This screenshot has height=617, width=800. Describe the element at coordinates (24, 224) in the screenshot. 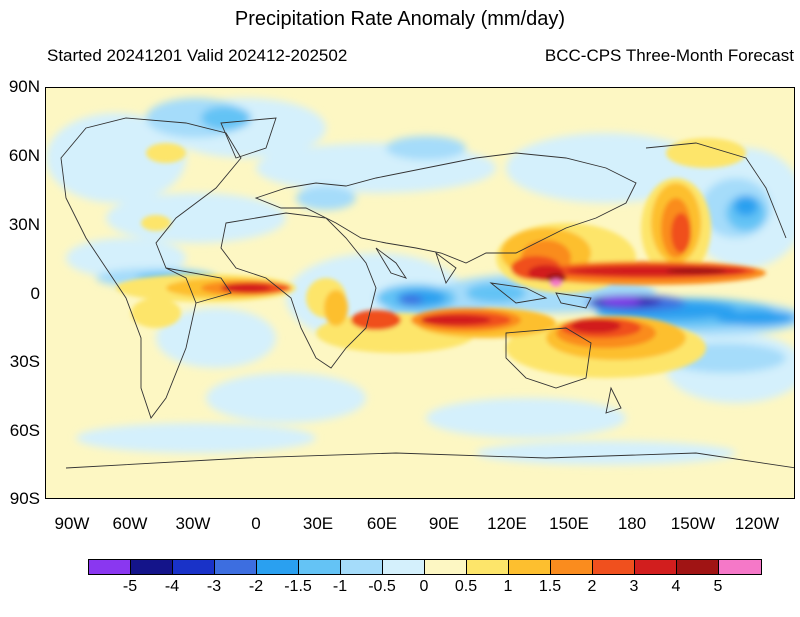

I see `y-tick-label: 30N` at that location.